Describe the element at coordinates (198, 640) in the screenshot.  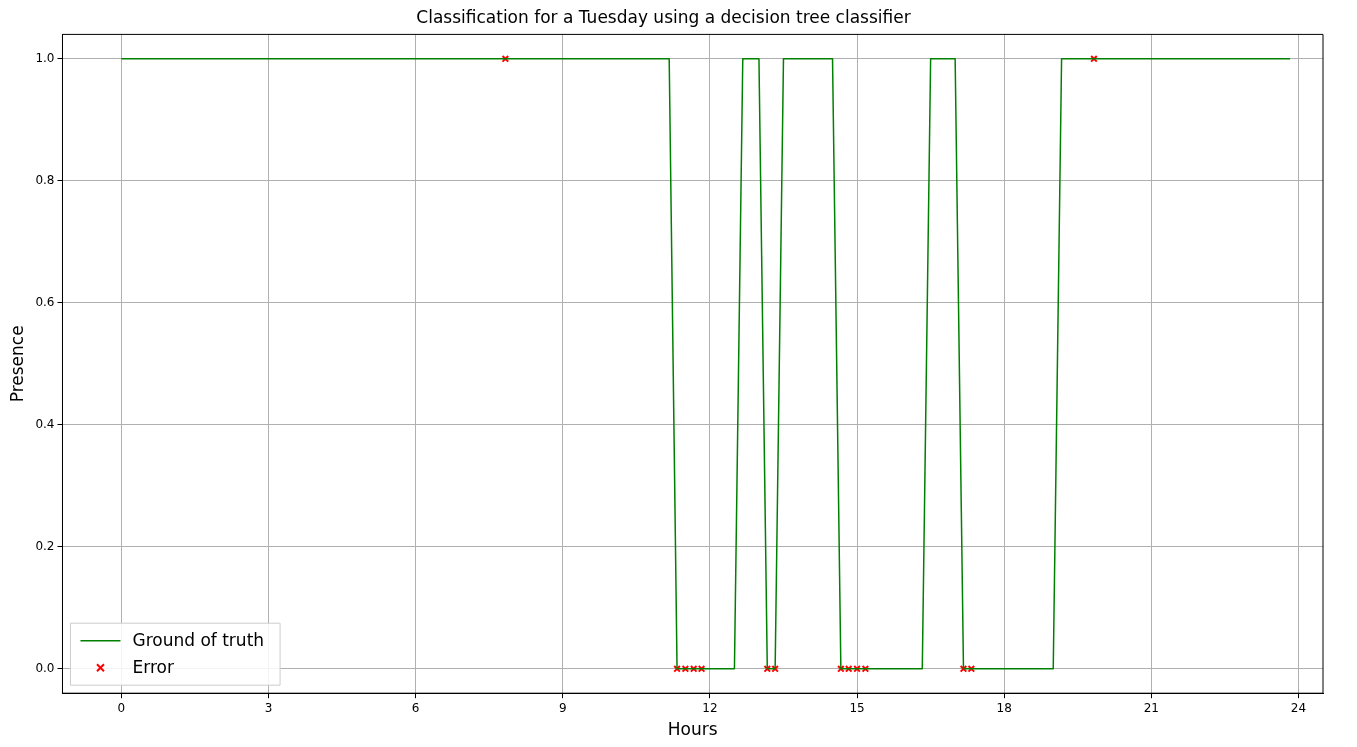
I see `legend-label: Ground of truth` at that location.